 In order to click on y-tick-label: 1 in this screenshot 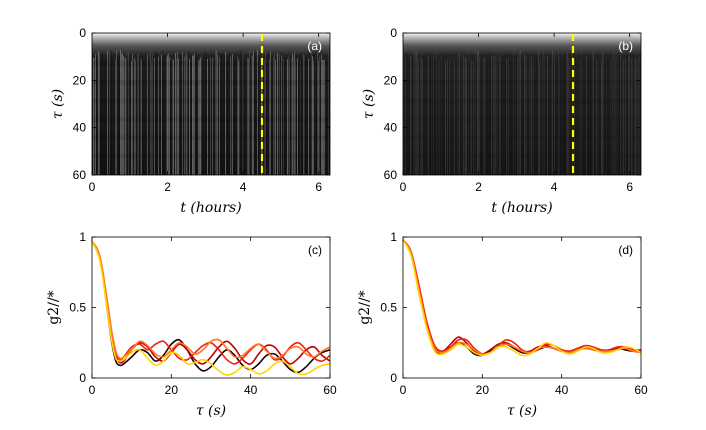, I will do `click(393, 237)`.